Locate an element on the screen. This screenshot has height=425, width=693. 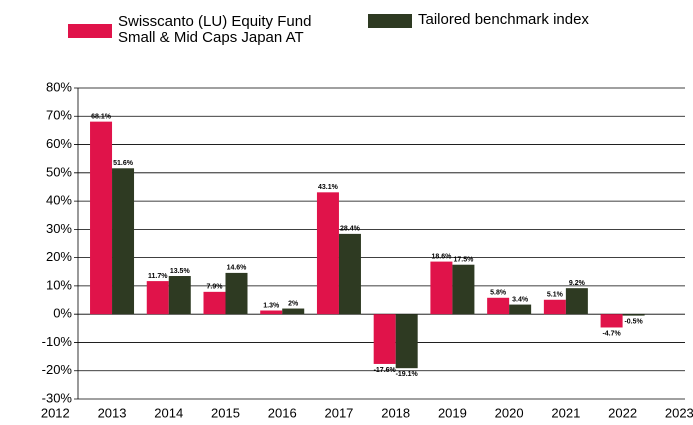
value-label: 13.5% is located at coordinates (180, 271).